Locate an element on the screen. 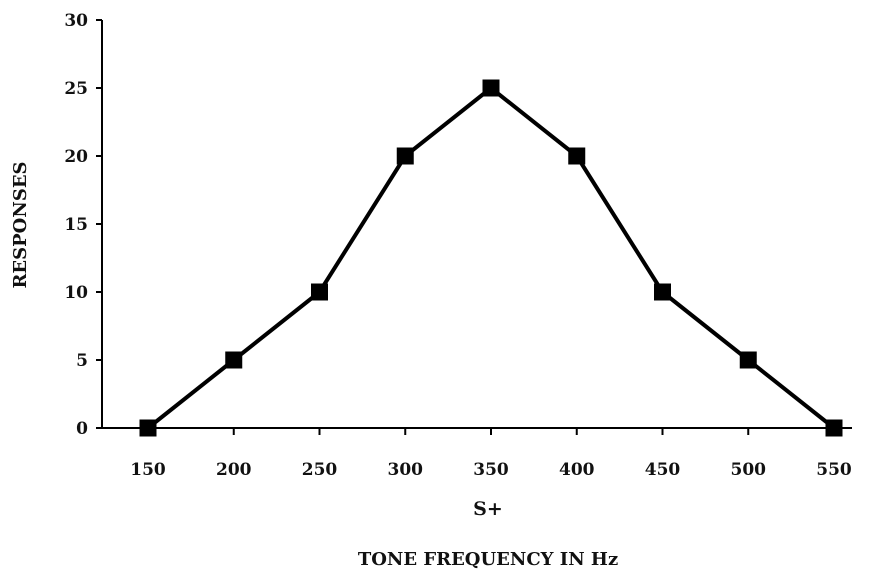  y-tick-label: 25 is located at coordinates (76, 89).